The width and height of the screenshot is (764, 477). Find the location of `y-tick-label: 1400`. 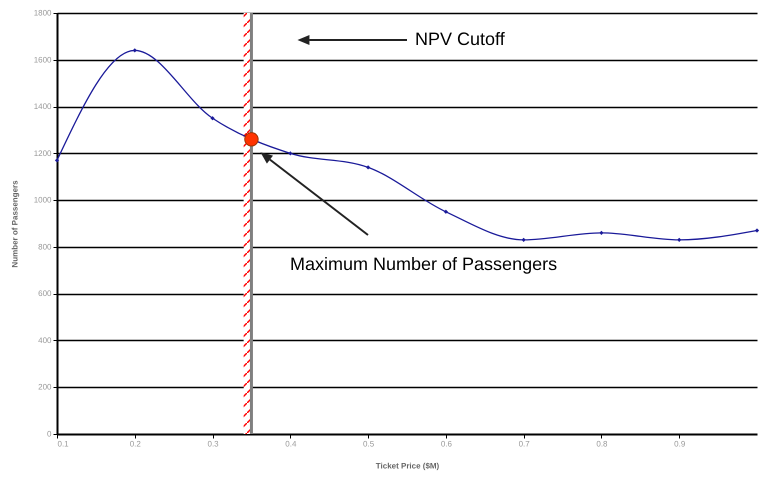

y-tick-label: 1400 is located at coordinates (43, 107).